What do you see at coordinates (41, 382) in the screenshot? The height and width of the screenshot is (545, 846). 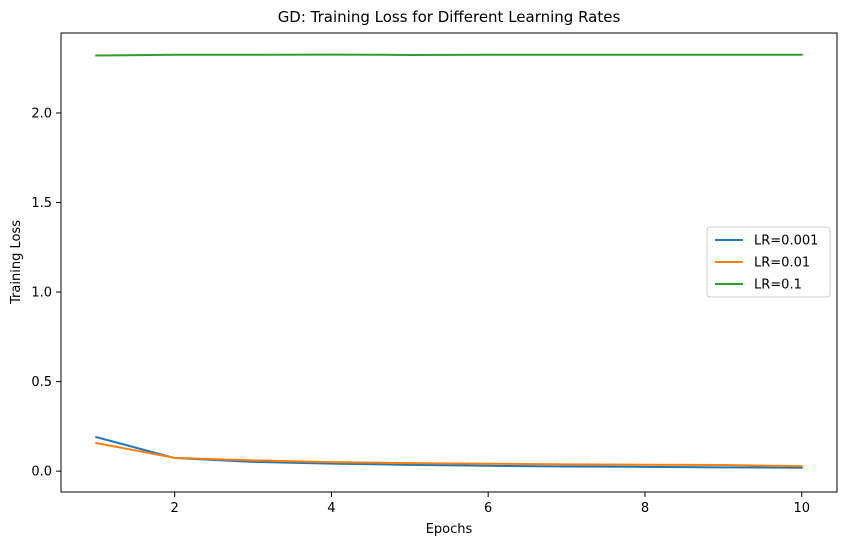 I see `y-tick-label: 0.5` at bounding box center [41, 382].